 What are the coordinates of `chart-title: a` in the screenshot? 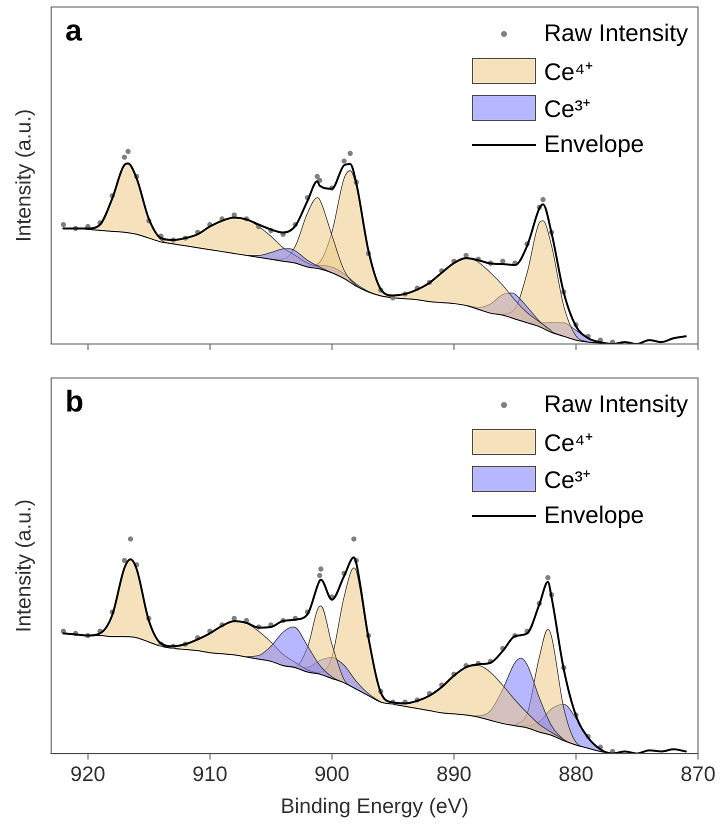 It's located at (73, 31).